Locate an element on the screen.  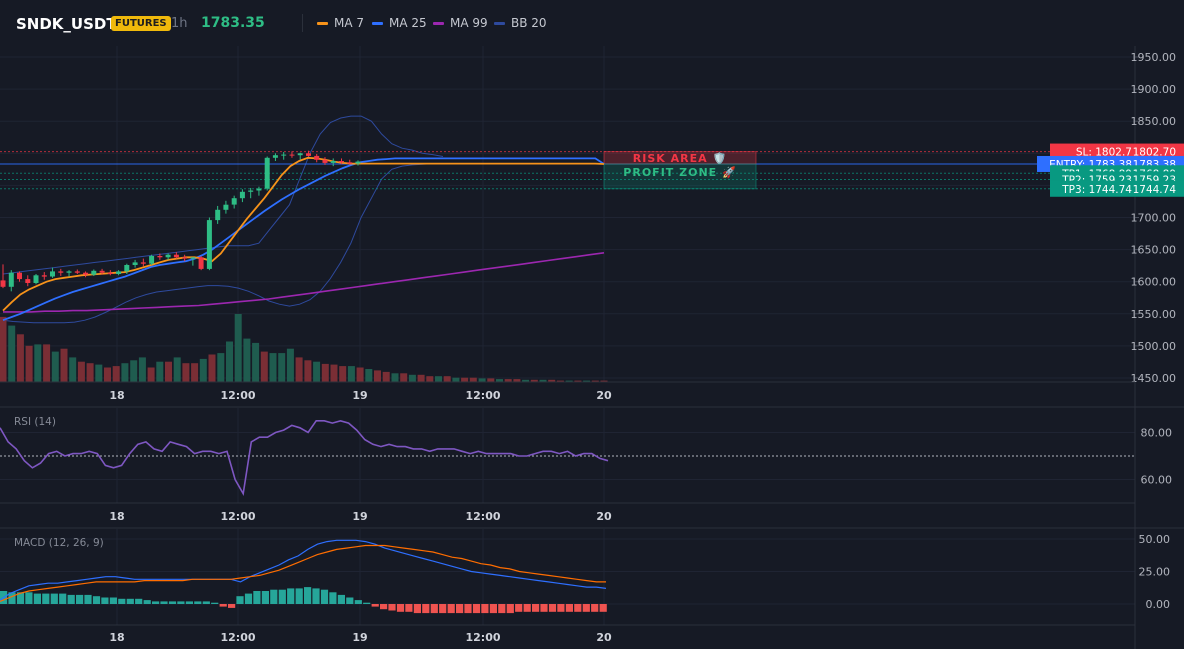
annotation-tag-label: TP3: 1744.74 is located at coordinates (1096, 190).